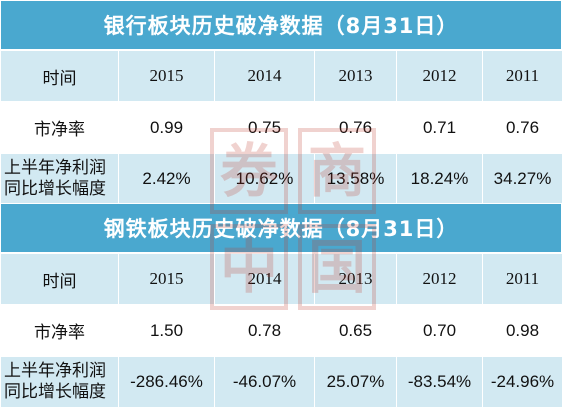 The width and height of the screenshot is (562, 408). What do you see at coordinates (265, 76) in the screenshot?
I see `bank-year-cell: 2014` at bounding box center [265, 76].